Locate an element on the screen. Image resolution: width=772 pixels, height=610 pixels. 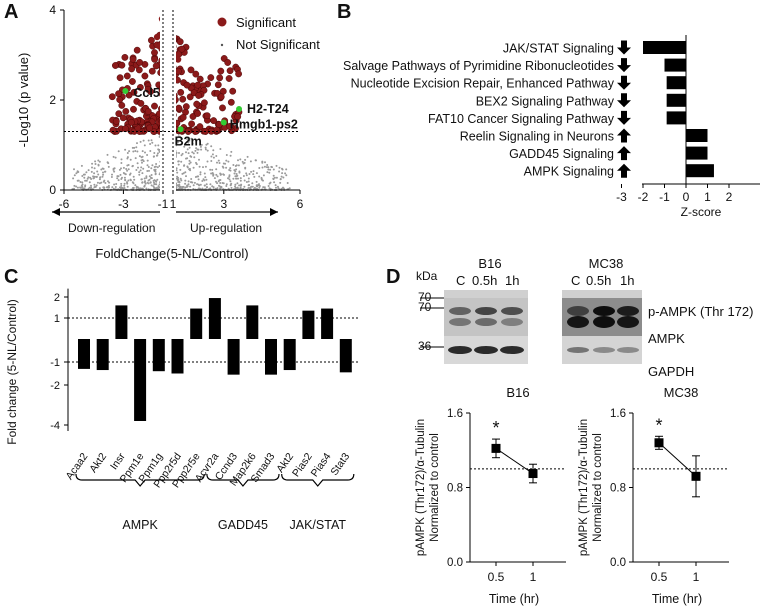
pathway-label: AMPK Signaling is located at coordinates (569, 172).